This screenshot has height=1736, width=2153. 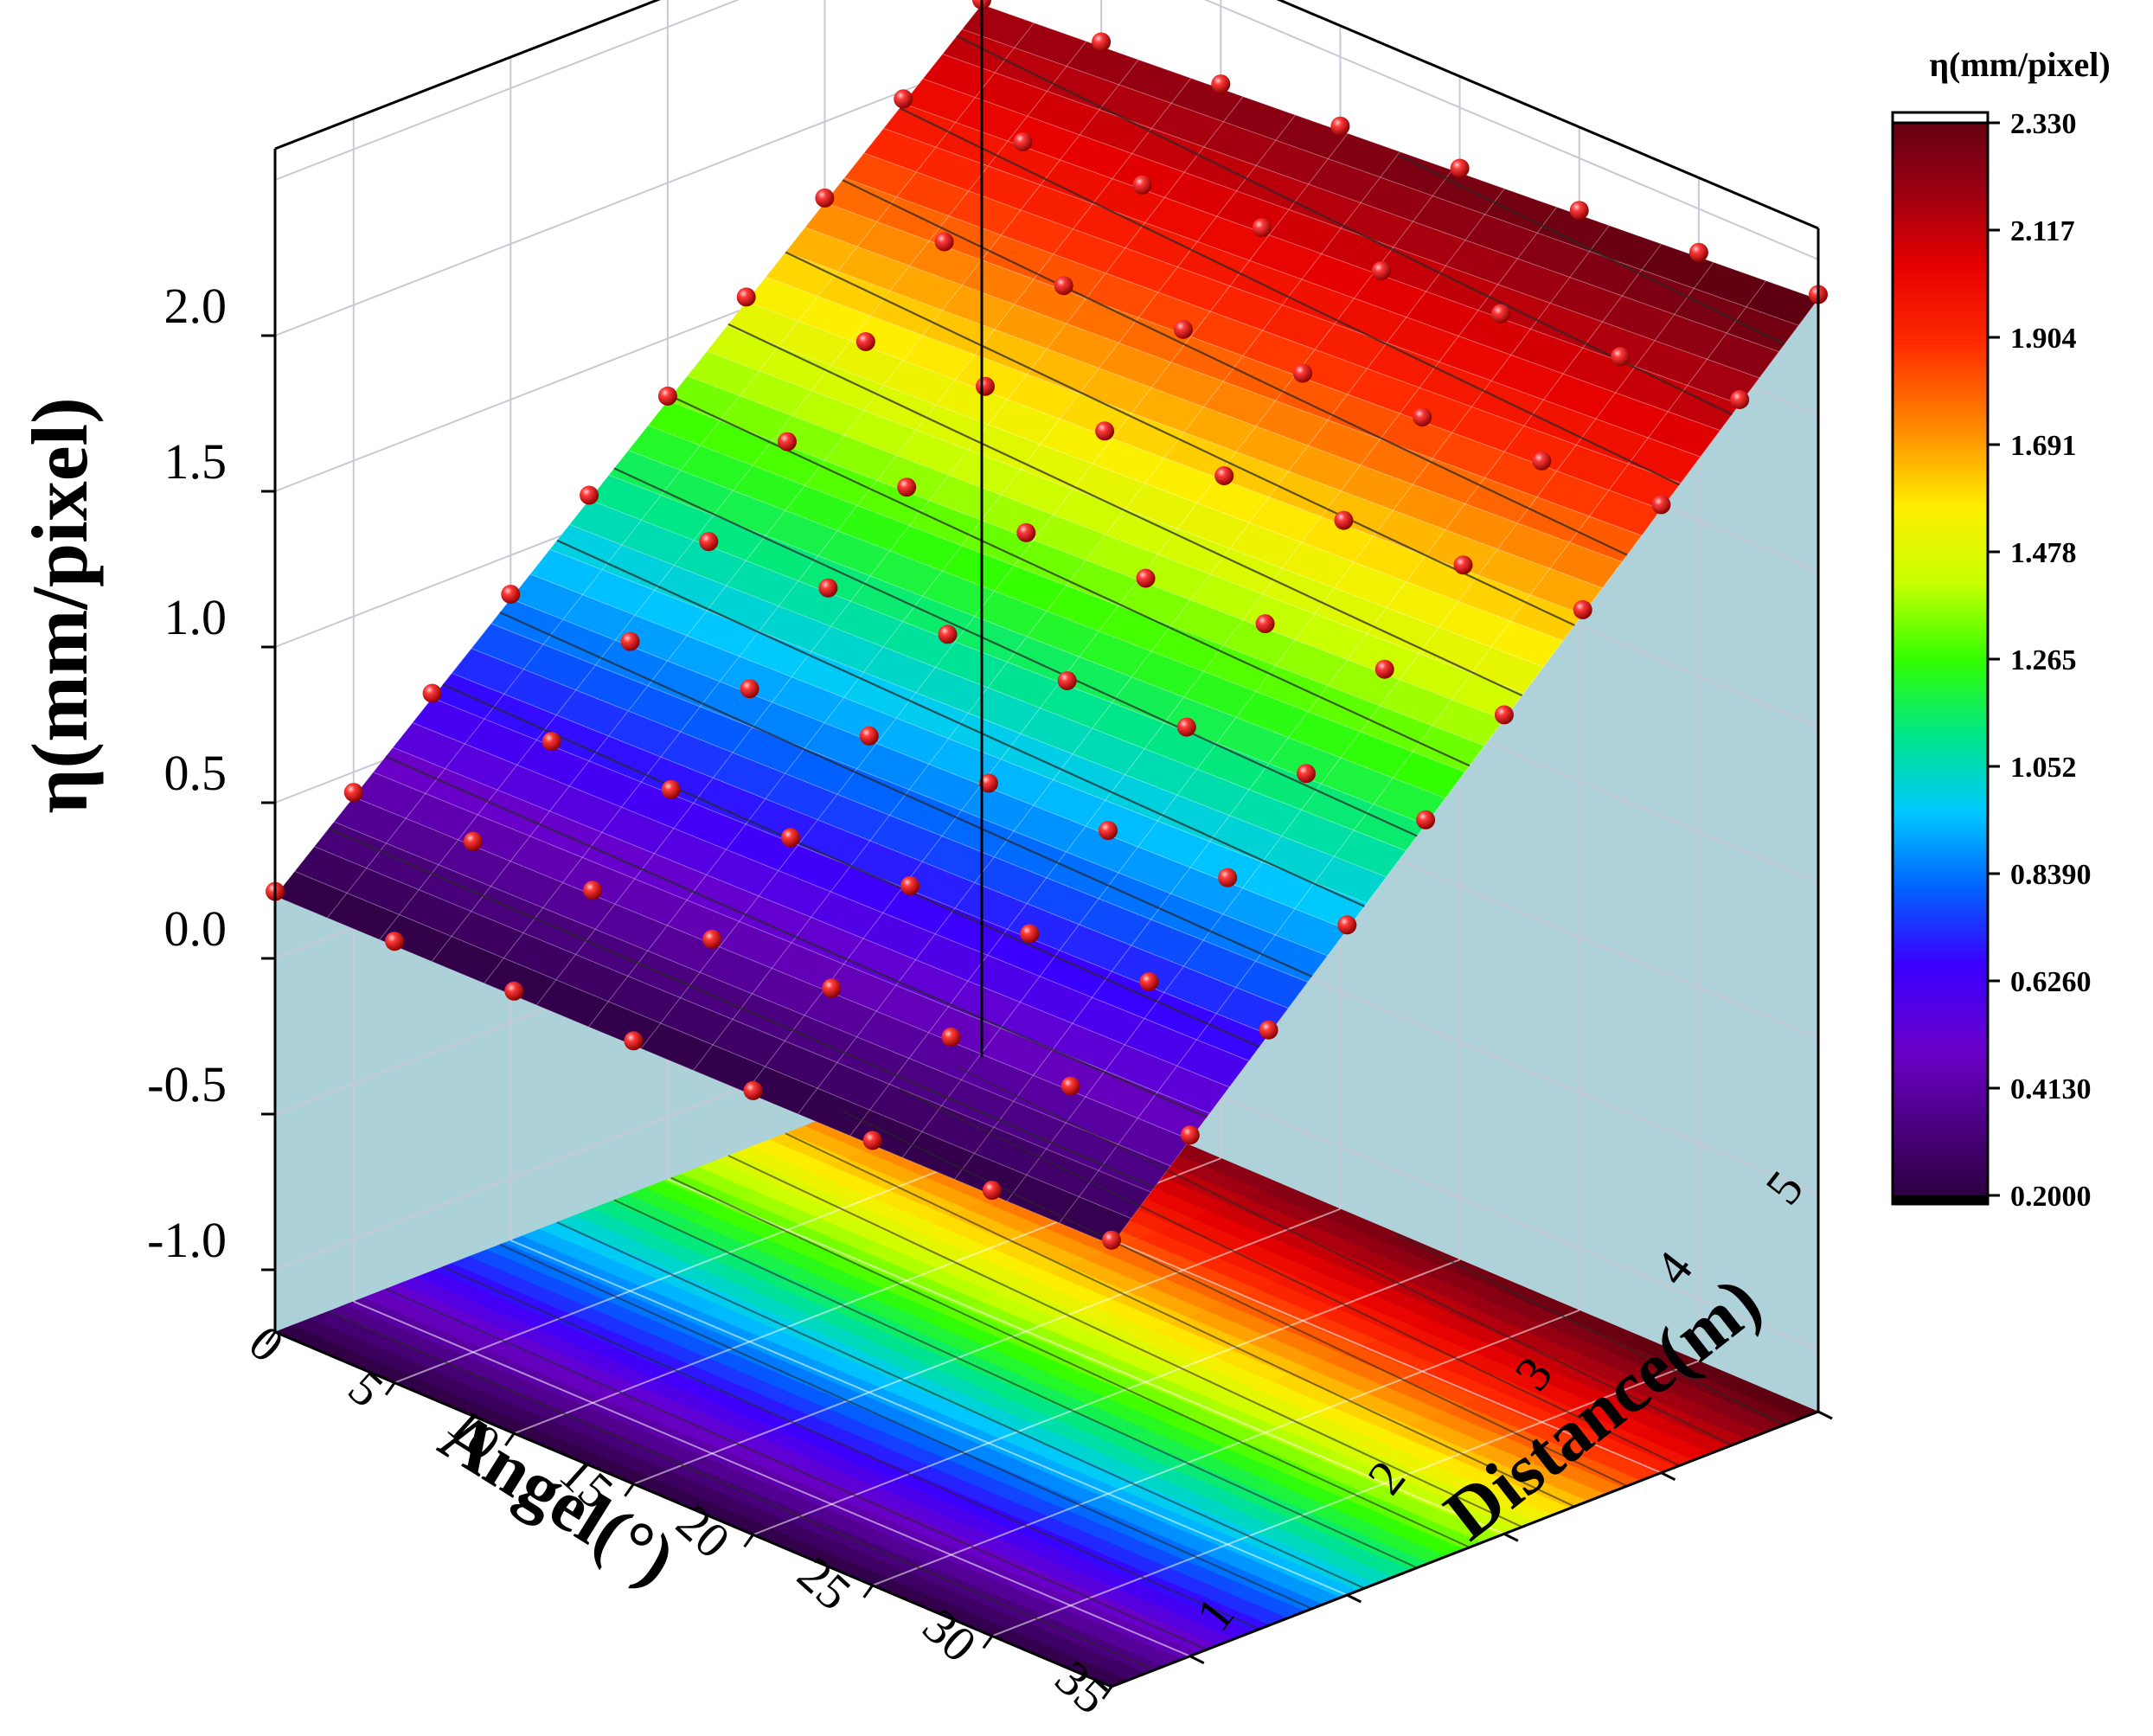 I want to click on colorbar-tick-label: 1.691, so click(x=2044, y=446).